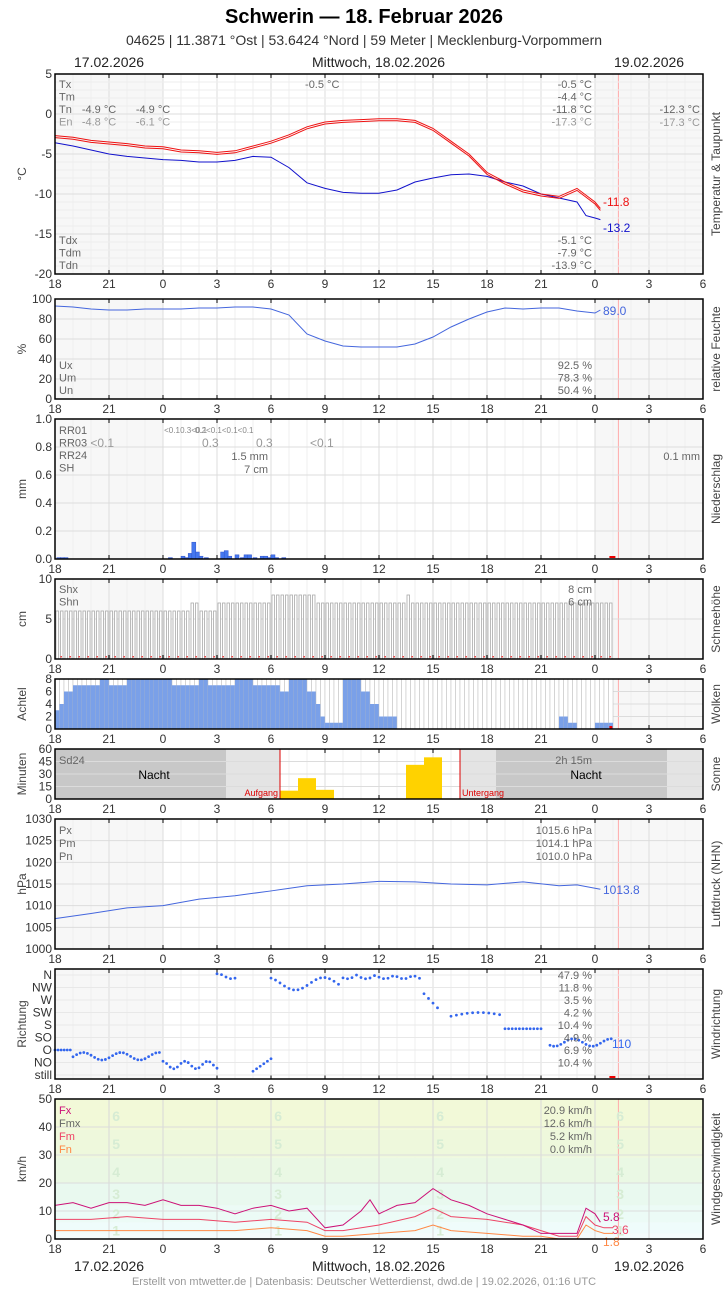 The image size is (728, 1290). I want to click on svg-text: 4.9 %, so click(578, 1039).